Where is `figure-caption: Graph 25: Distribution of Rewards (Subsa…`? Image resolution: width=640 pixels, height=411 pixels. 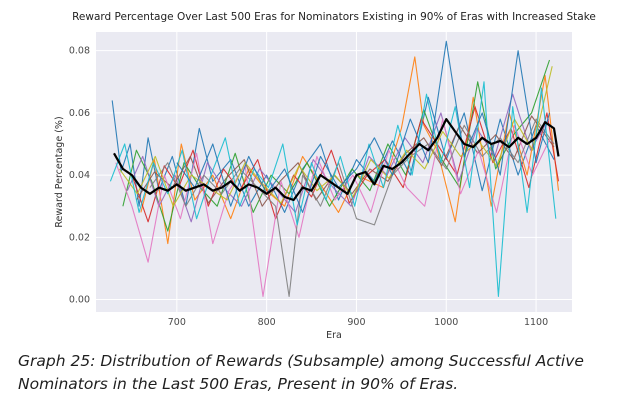
figure-caption: Graph 25: Distribution of Rewards (Subsa… is located at coordinates (301, 372).